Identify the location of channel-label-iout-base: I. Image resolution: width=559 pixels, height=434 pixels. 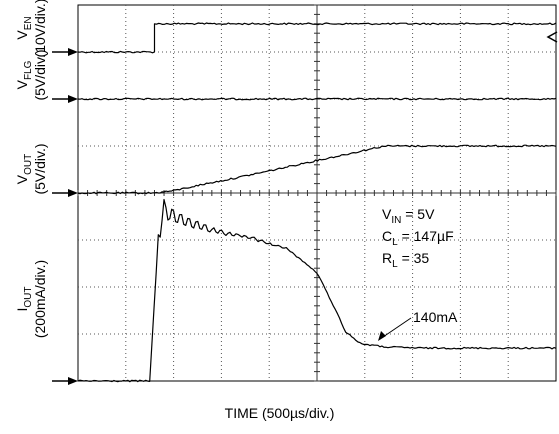
(22, 310).